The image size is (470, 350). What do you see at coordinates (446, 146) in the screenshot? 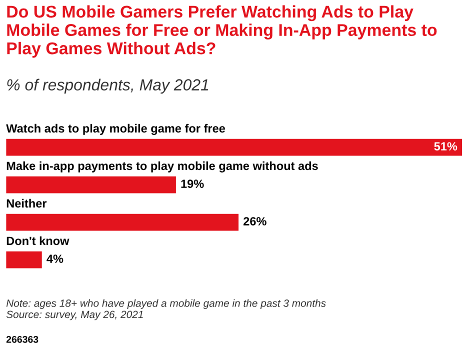
I see `data-label: 51%` at bounding box center [446, 146].